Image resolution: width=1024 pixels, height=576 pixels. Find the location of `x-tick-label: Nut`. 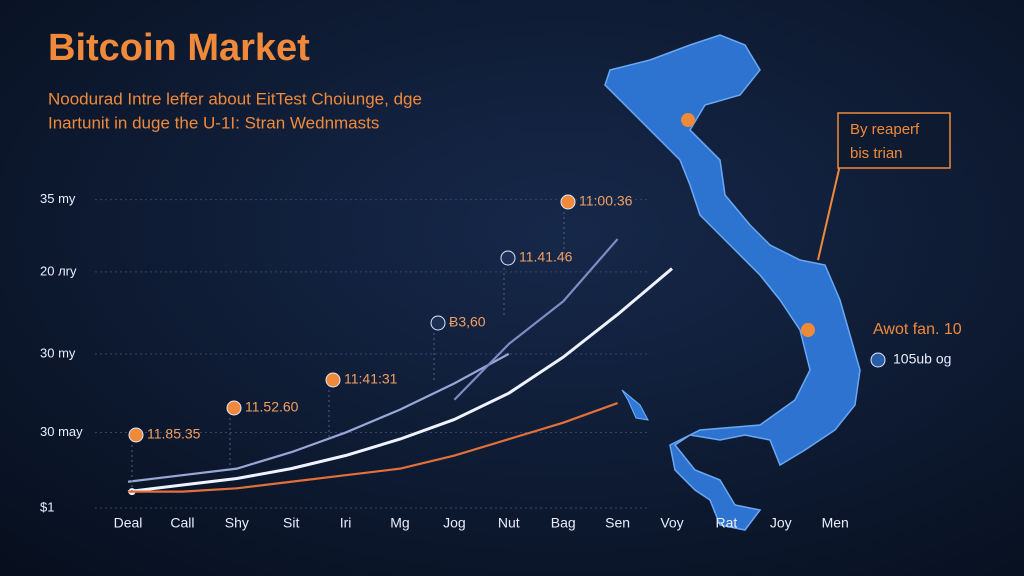

x-tick-label: Nut is located at coordinates (509, 523).